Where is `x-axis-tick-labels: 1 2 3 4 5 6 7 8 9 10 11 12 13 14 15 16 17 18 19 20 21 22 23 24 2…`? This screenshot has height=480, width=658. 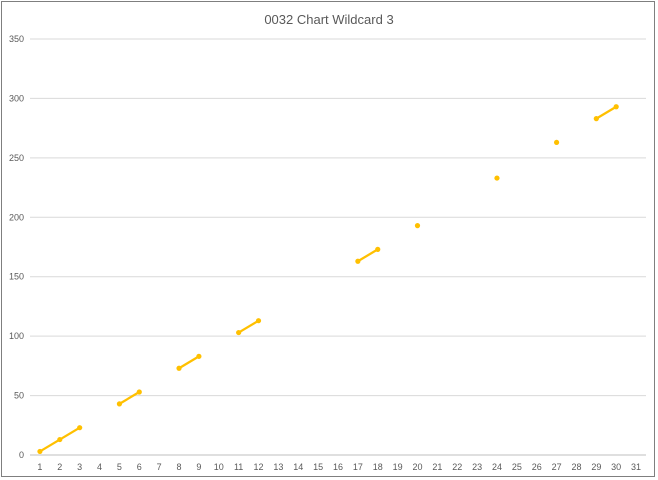
x-axis-tick-labels: 1 2 3 4 5 6 7 8 9 10 11 12 13 14 15 16 17 18 19 20 21 22 23 24 2… is located at coordinates (339, 467).